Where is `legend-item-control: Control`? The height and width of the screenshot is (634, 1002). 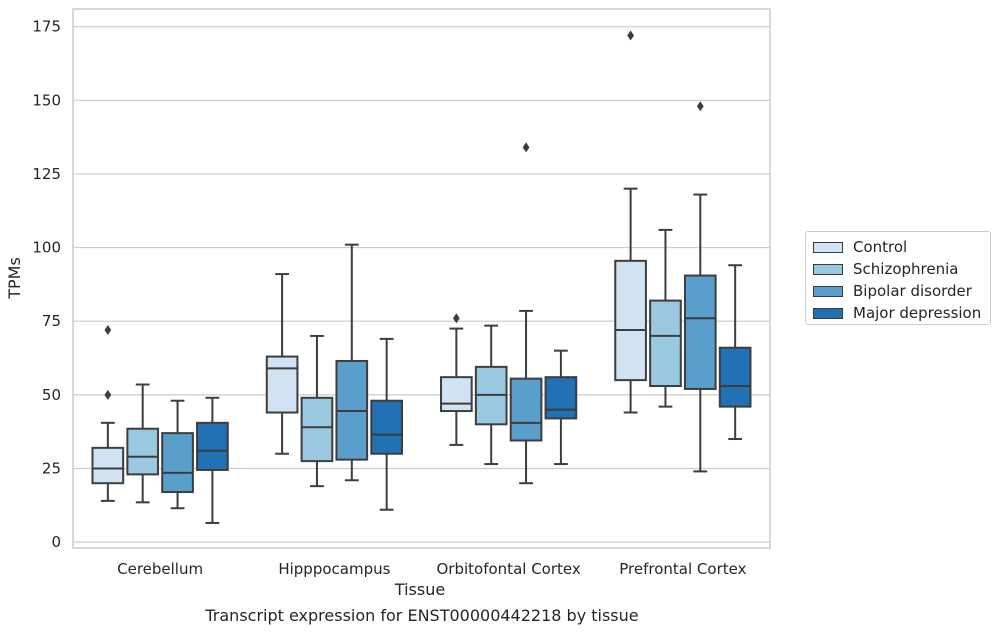
legend-item-control: Control is located at coordinates (860, 247).